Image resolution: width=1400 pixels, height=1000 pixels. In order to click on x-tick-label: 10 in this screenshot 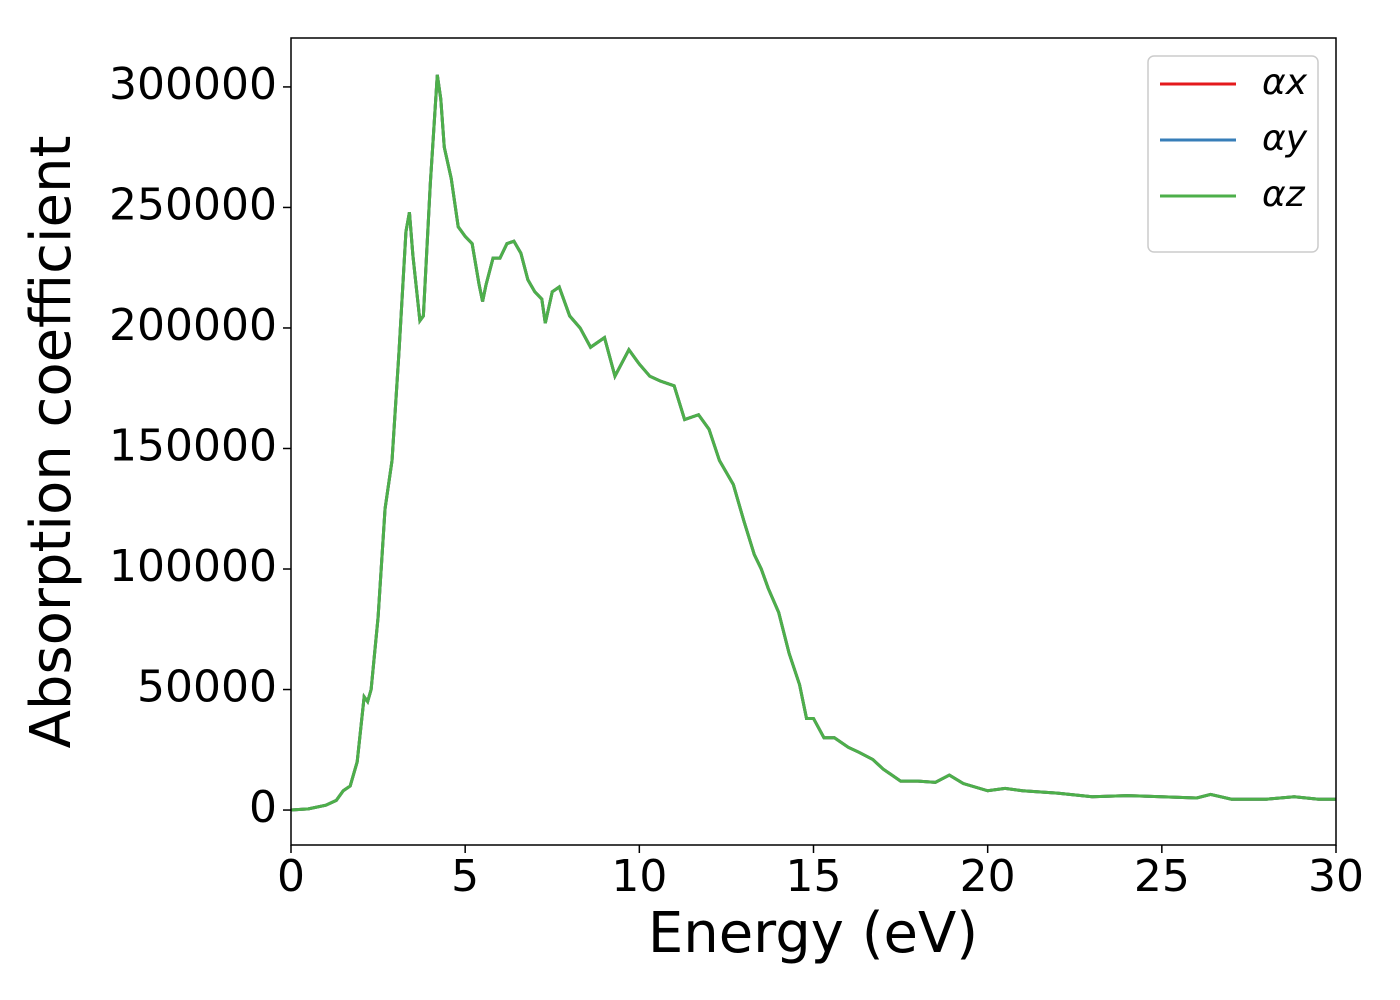, I will do `click(639, 876)`.